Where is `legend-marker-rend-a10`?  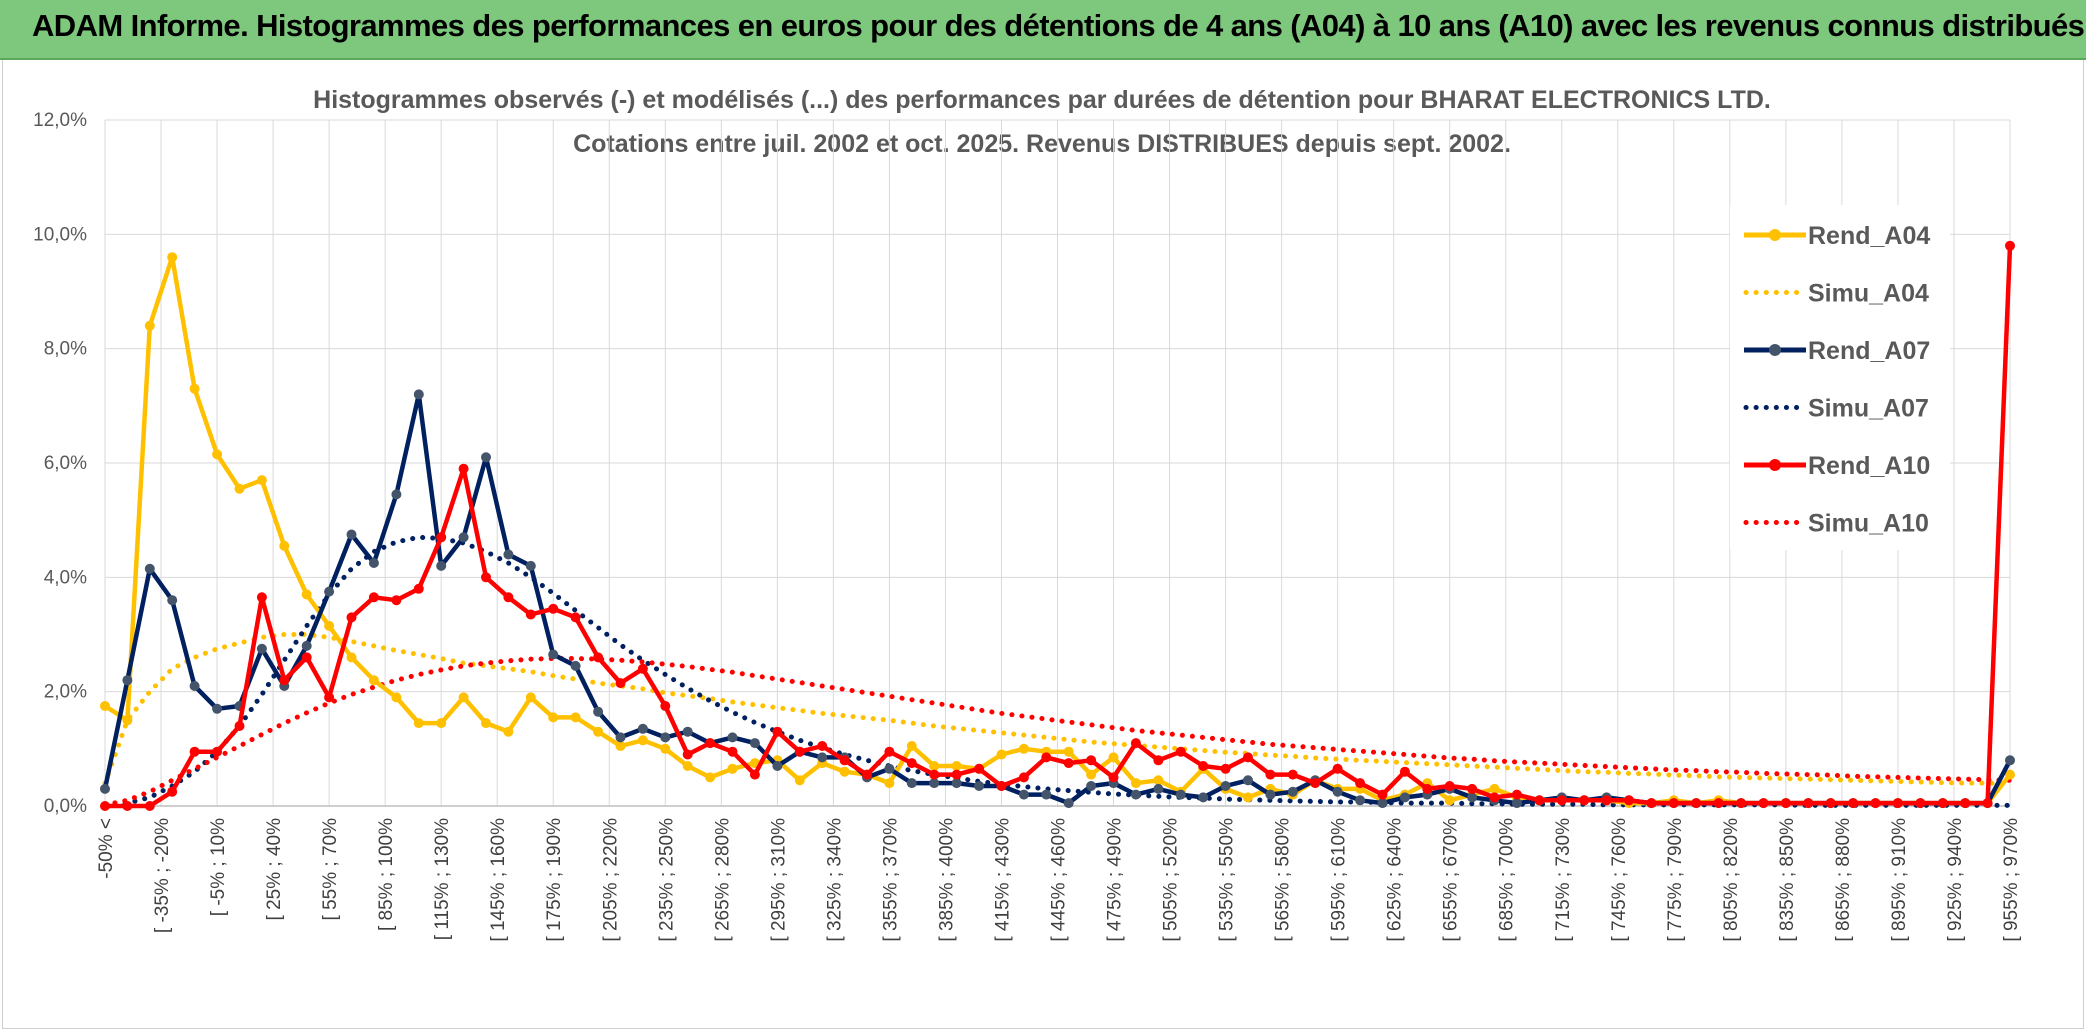 legend-marker-rend-a10 is located at coordinates (1775, 465).